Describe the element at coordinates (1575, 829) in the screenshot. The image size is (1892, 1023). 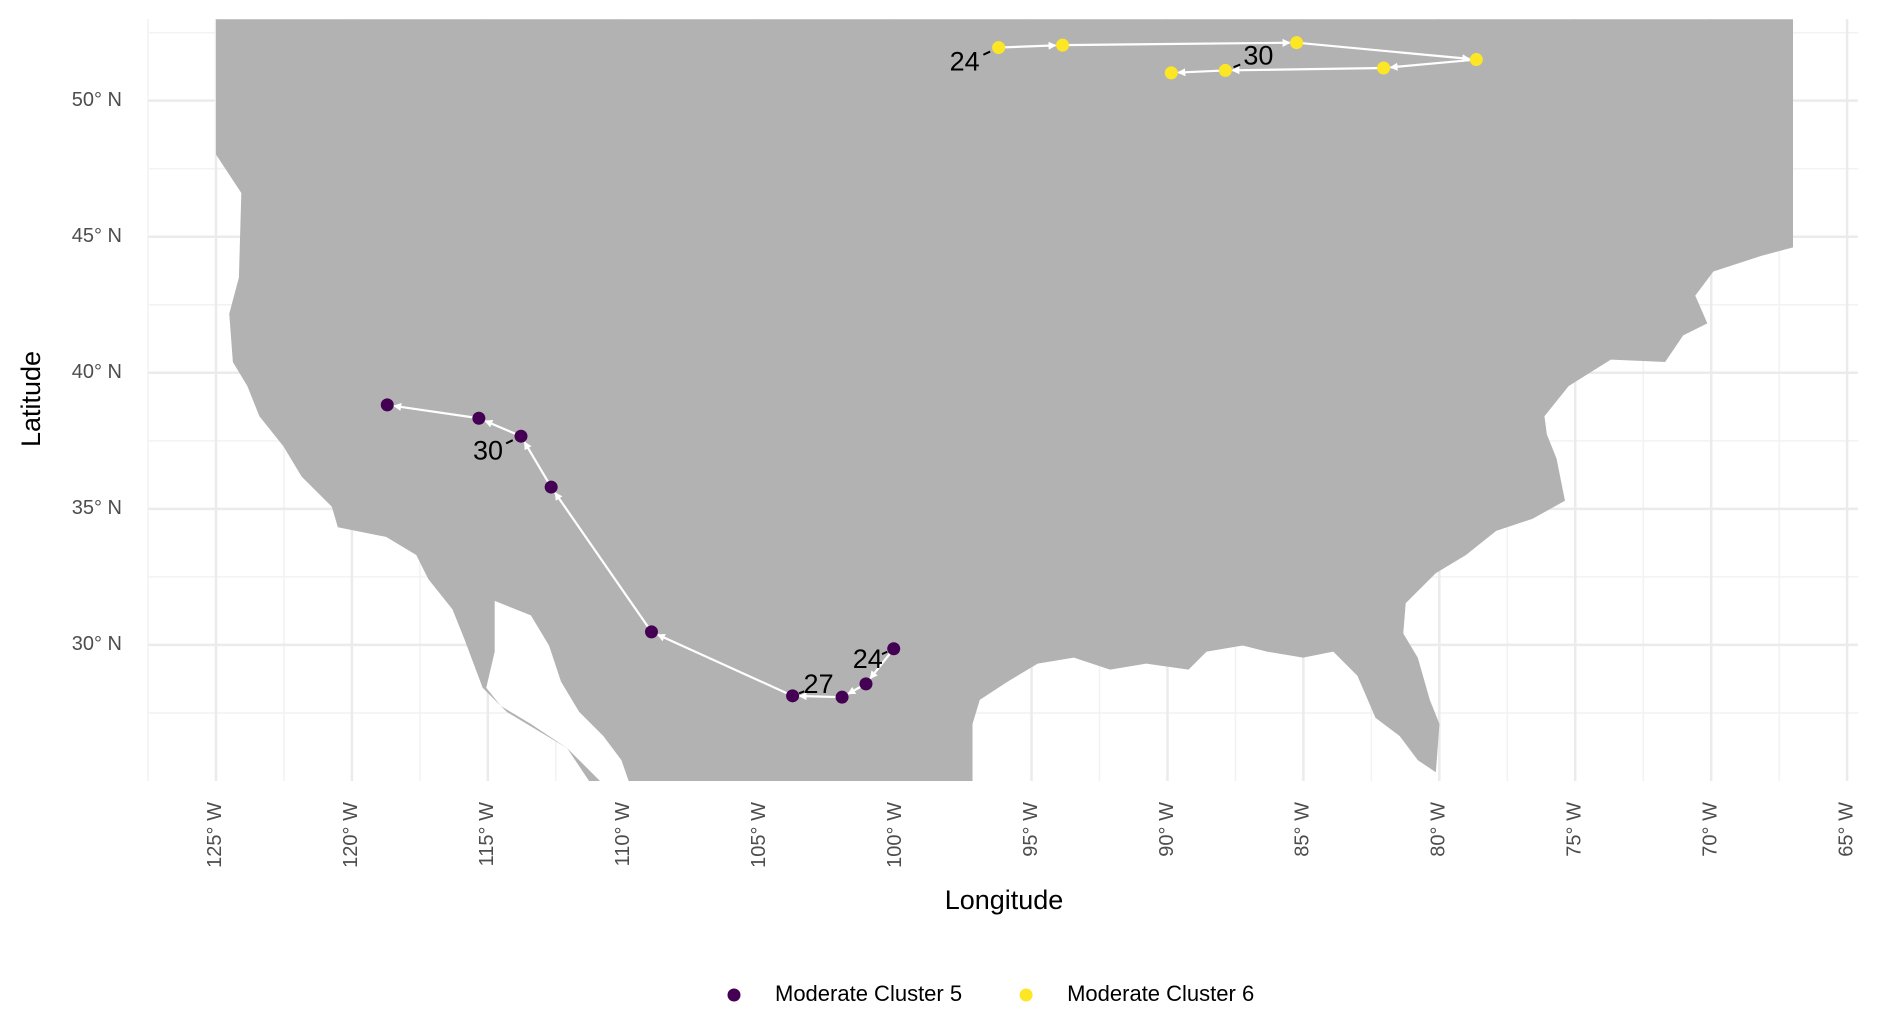
I see `x-tick-label: 75° W` at that location.